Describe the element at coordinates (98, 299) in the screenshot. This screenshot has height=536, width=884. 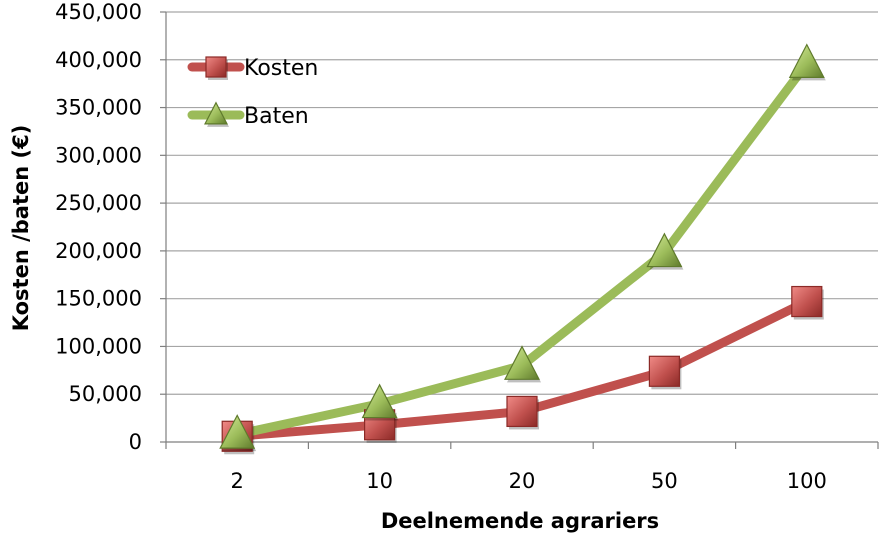
I see `y-tick-label: 150,000` at that location.